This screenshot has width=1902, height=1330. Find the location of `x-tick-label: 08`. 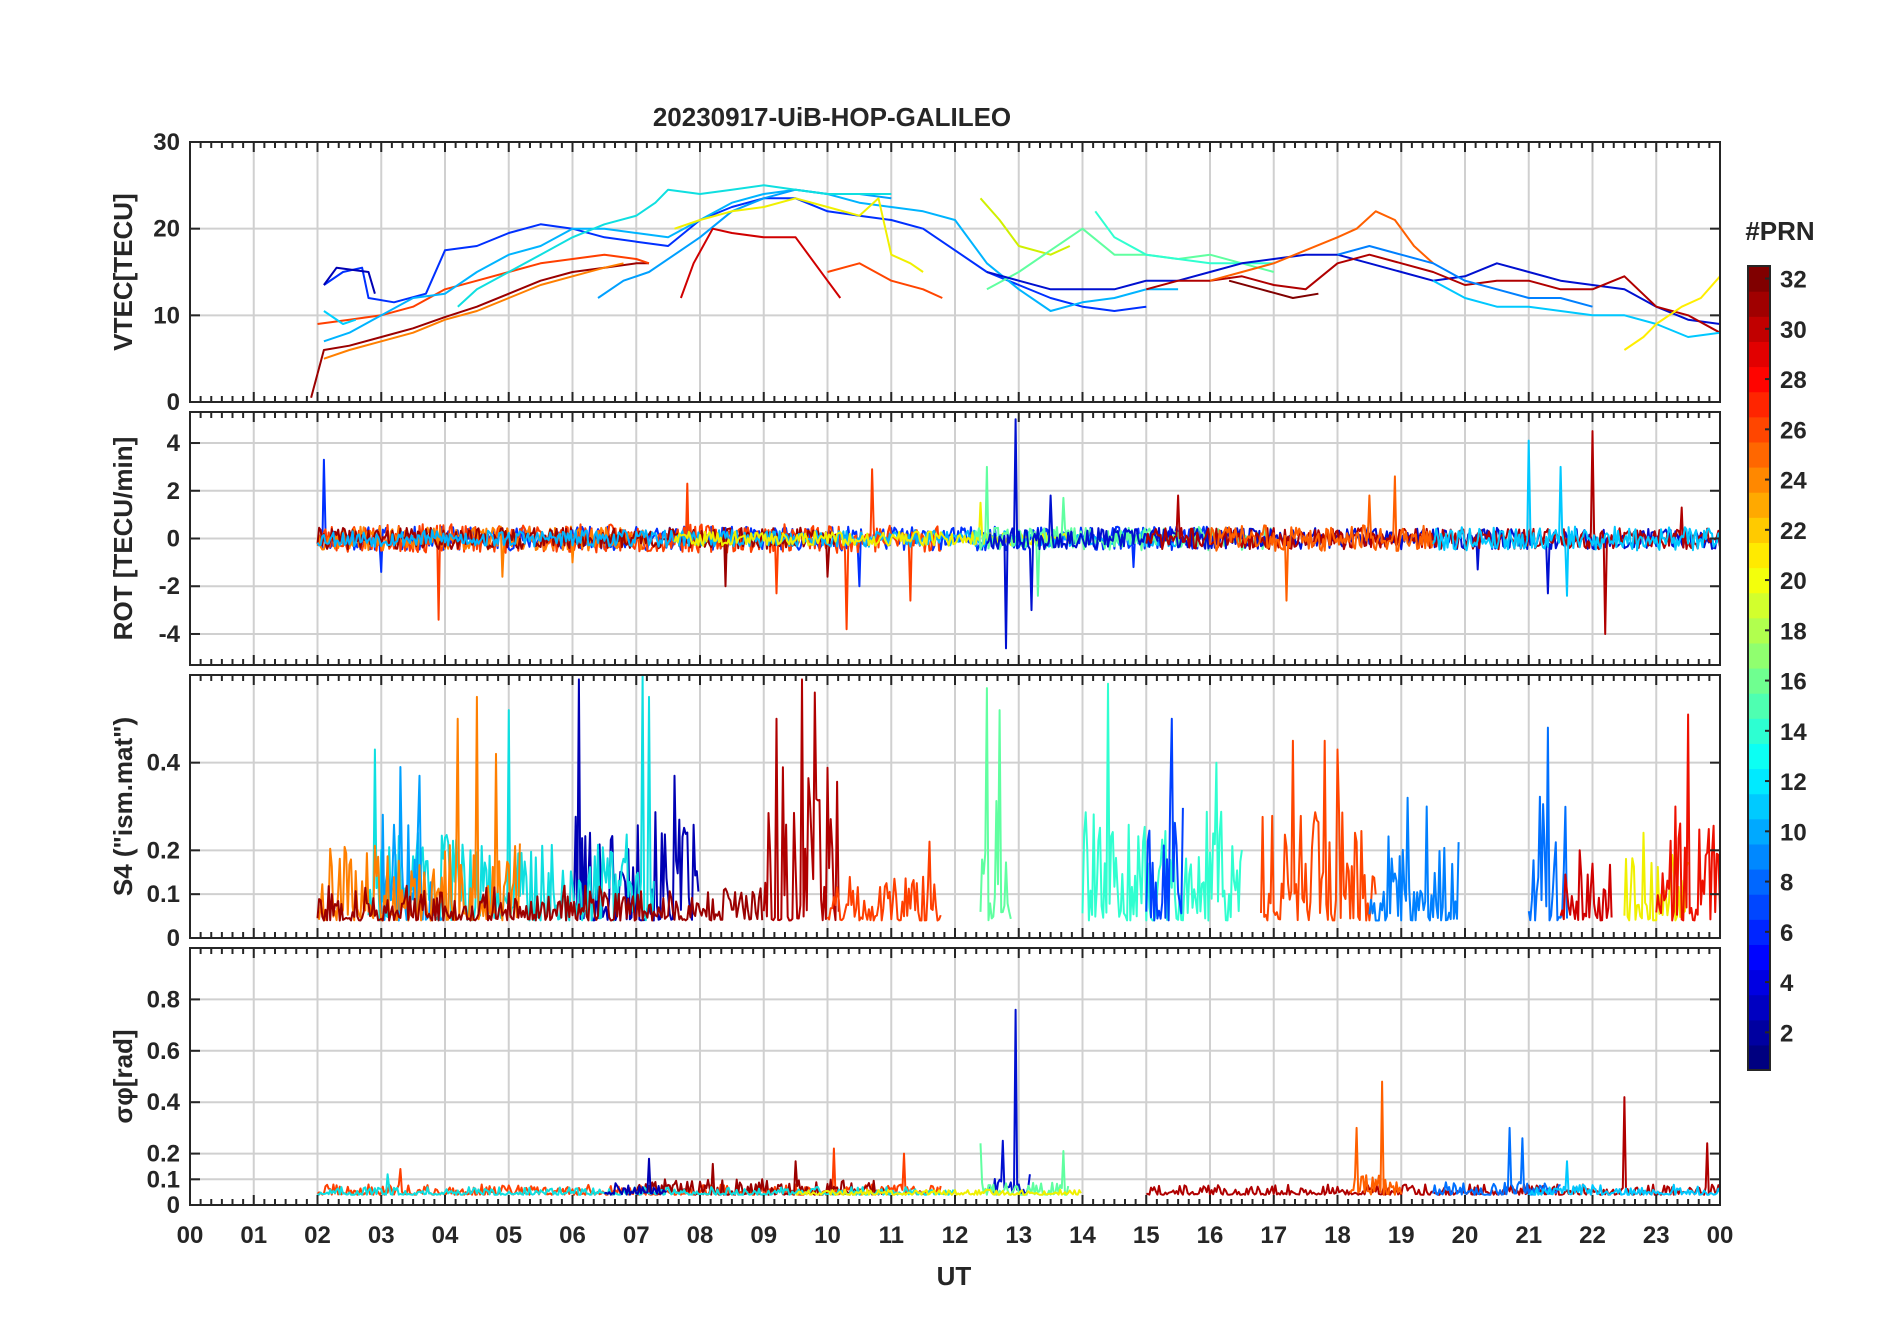

x-tick-label: 08 is located at coordinates (700, 1235).